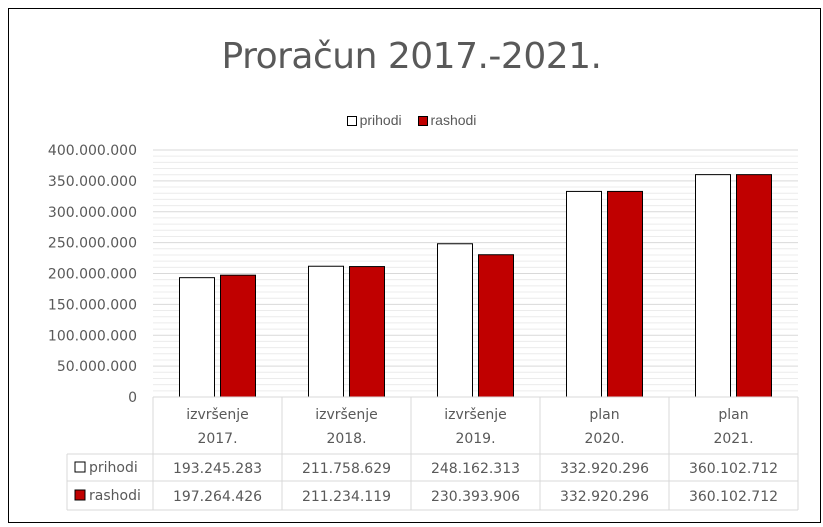 This screenshot has width=823, height=527. What do you see at coordinates (217, 439) in the screenshot?
I see `category-label: 2017.` at bounding box center [217, 439].